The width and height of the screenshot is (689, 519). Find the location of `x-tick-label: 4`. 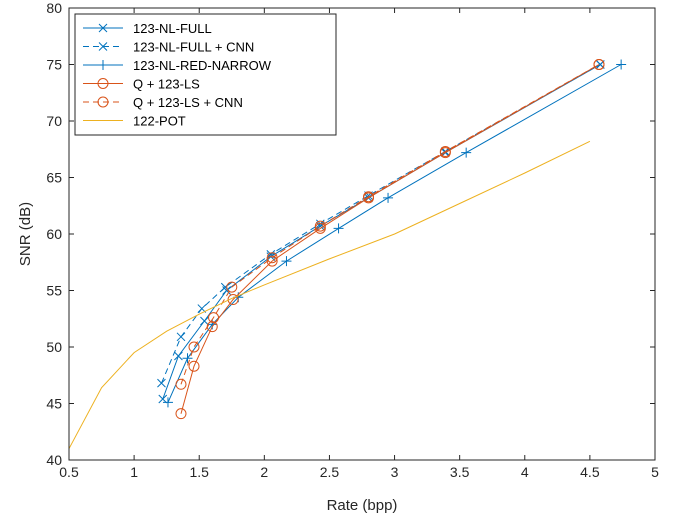

x-tick-label: 4 is located at coordinates (525, 472).